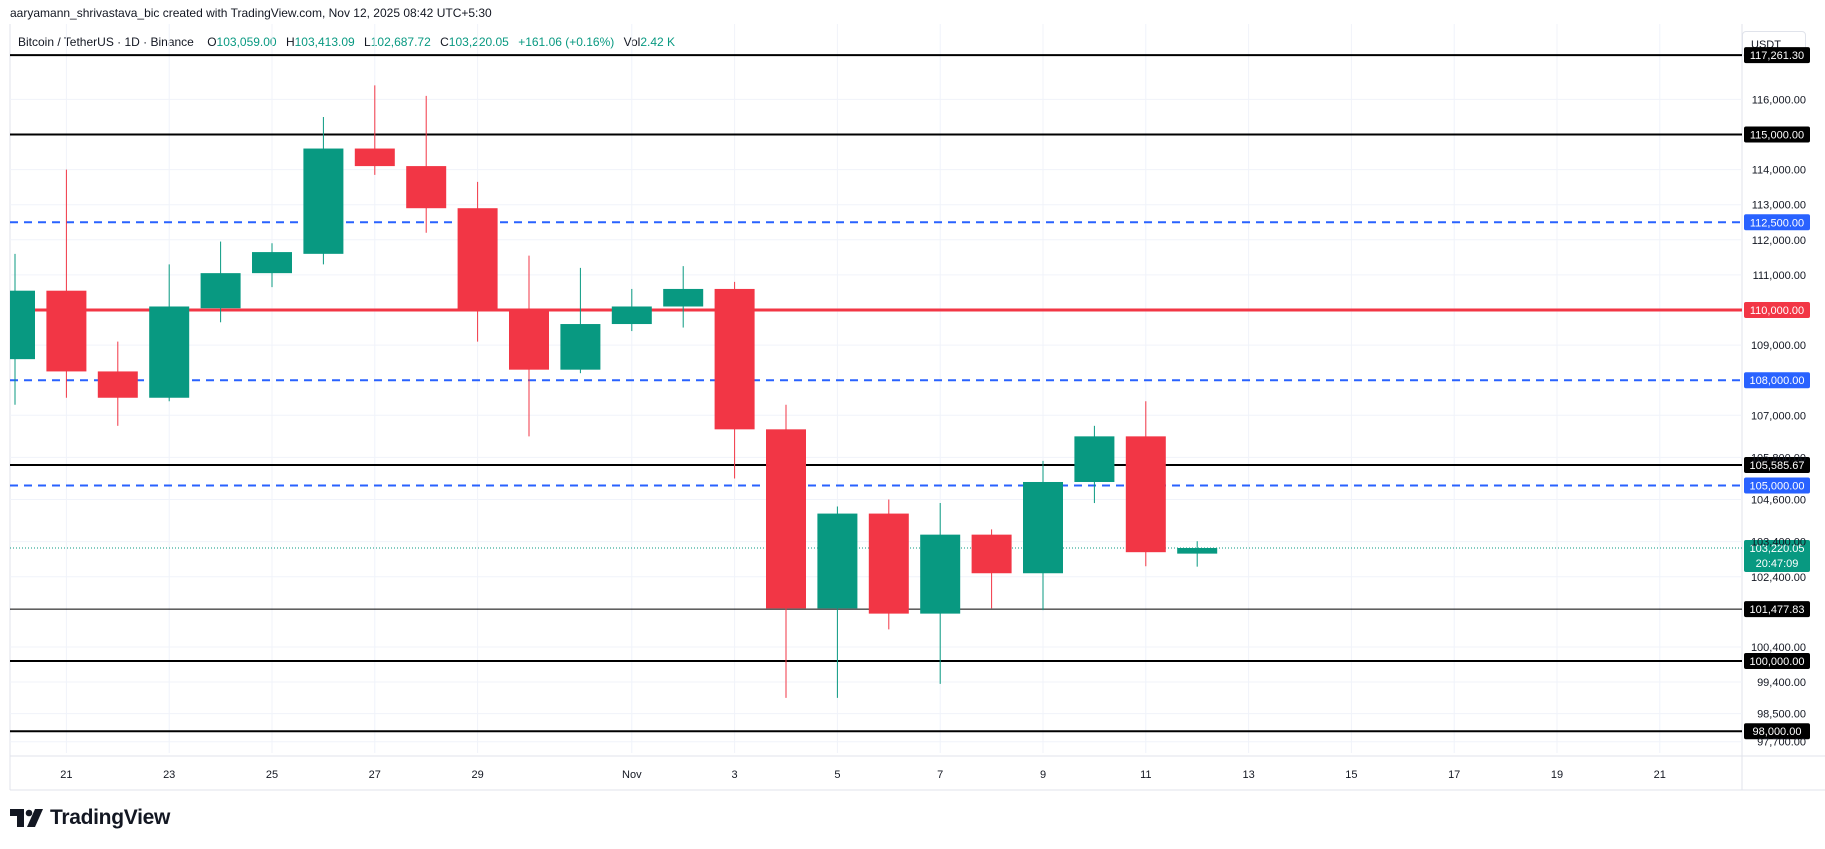 The image size is (1825, 849). What do you see at coordinates (632, 775) in the screenshot?
I see `time-tick-label: Nov` at bounding box center [632, 775].